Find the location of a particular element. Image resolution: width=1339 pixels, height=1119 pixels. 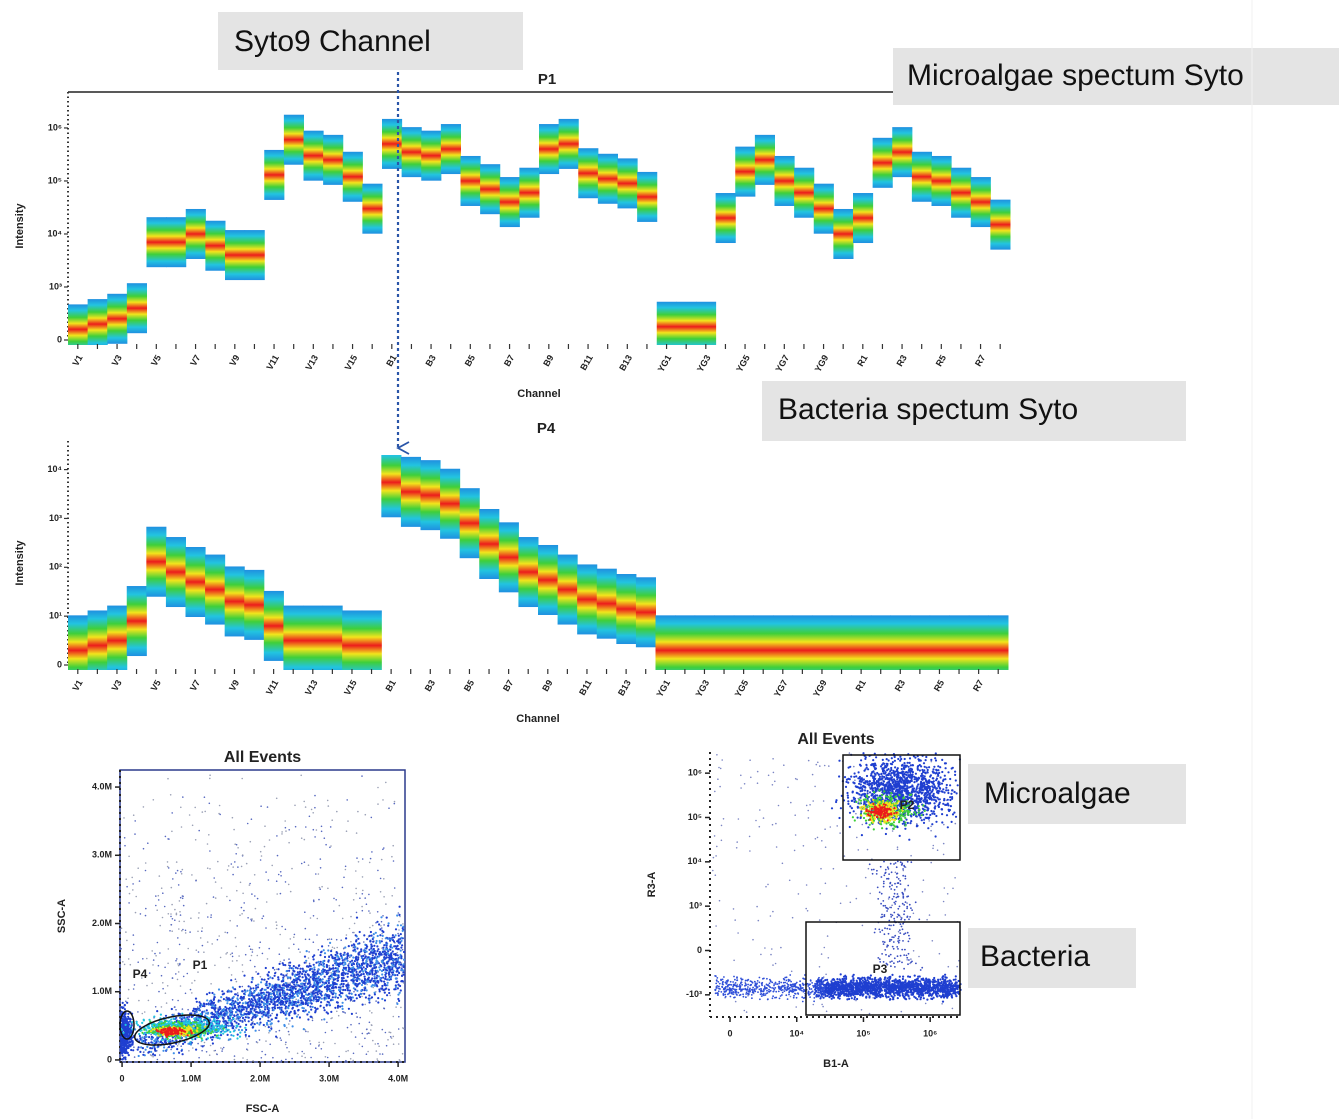

x-axis-title: Channel is located at coordinates (538, 394).